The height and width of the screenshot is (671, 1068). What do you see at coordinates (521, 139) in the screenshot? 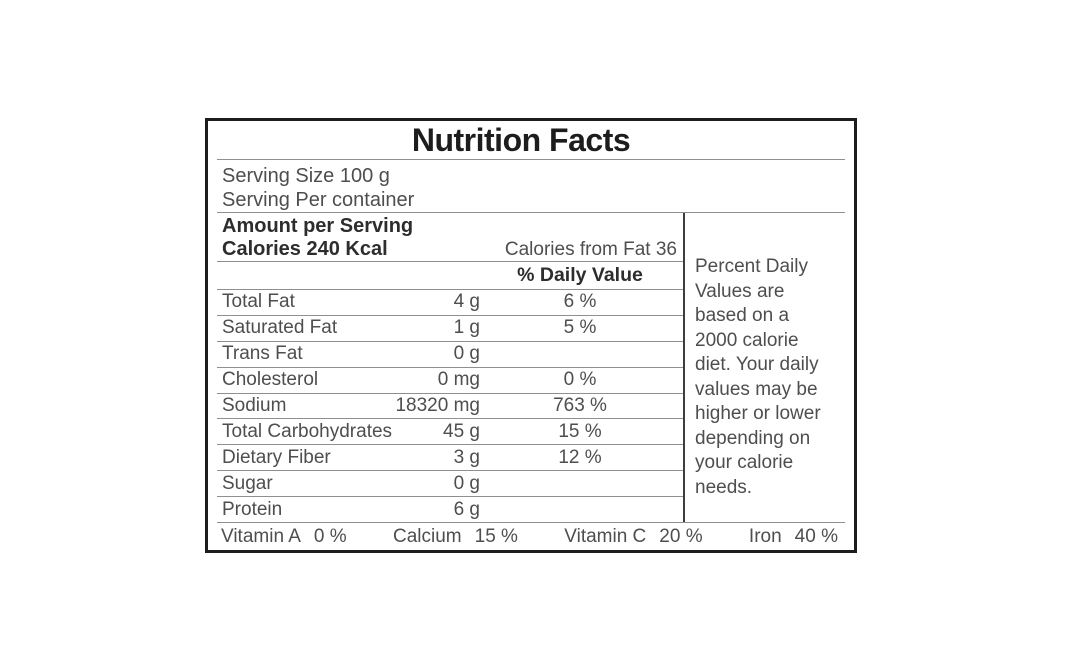
I see `label-title: Nutrition Facts` at bounding box center [521, 139].